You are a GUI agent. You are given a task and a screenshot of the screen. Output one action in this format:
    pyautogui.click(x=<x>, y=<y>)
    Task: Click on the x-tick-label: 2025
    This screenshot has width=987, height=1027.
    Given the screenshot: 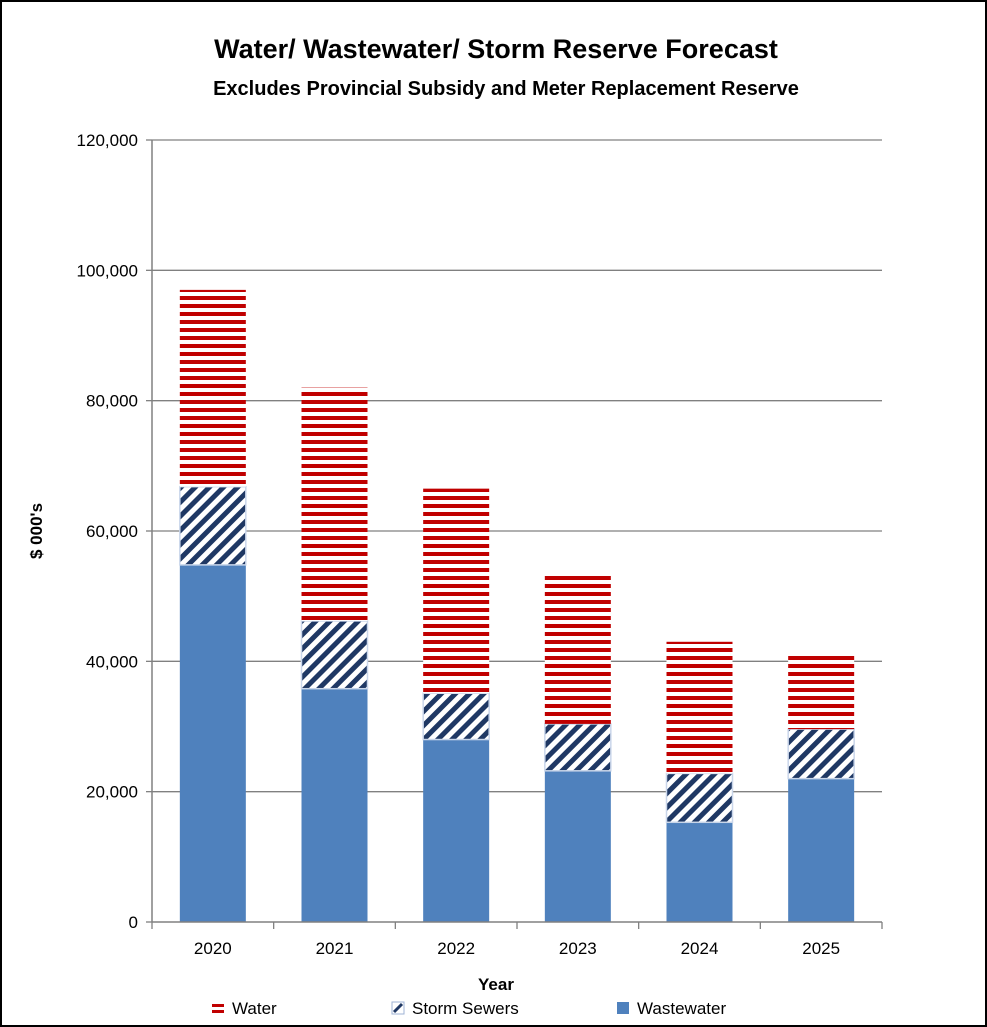 What is the action you would take?
    pyautogui.click(x=821, y=948)
    